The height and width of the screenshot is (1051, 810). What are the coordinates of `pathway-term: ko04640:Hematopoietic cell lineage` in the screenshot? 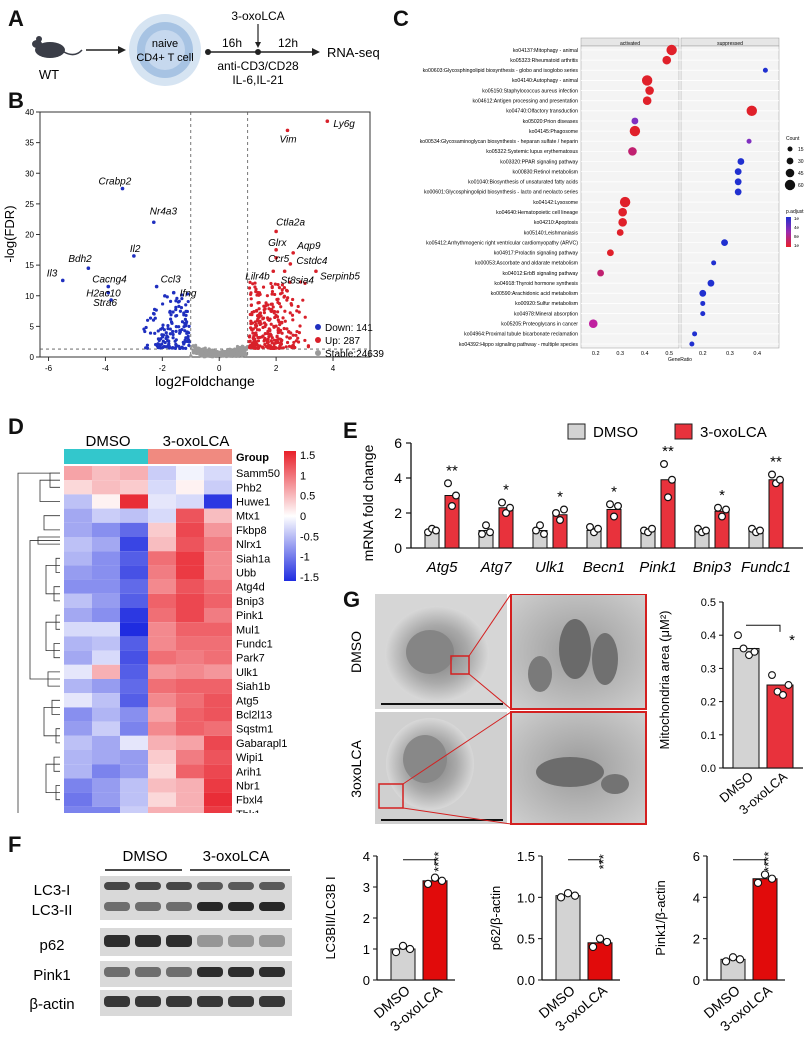 It's located at (537, 213).